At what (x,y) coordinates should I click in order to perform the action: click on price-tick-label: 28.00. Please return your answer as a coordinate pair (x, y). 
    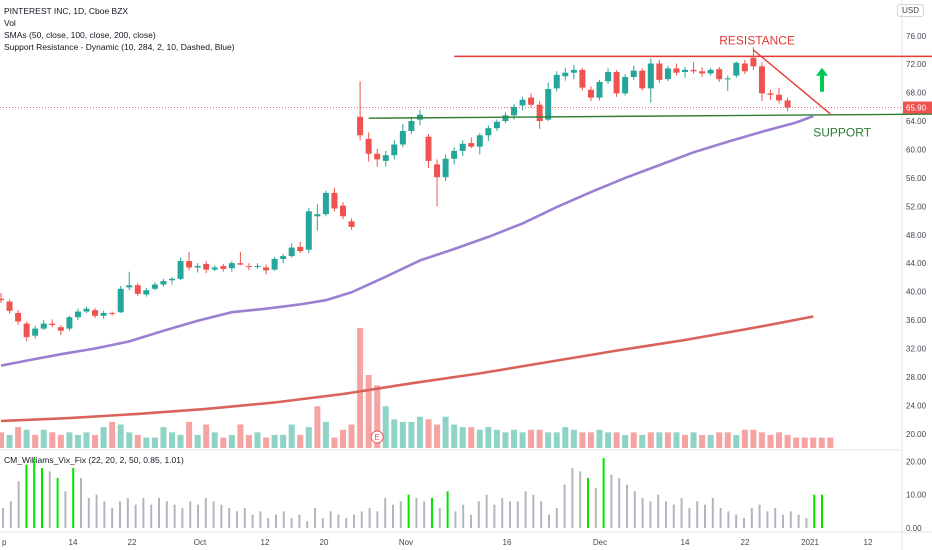
    Looking at the image, I should click on (916, 377).